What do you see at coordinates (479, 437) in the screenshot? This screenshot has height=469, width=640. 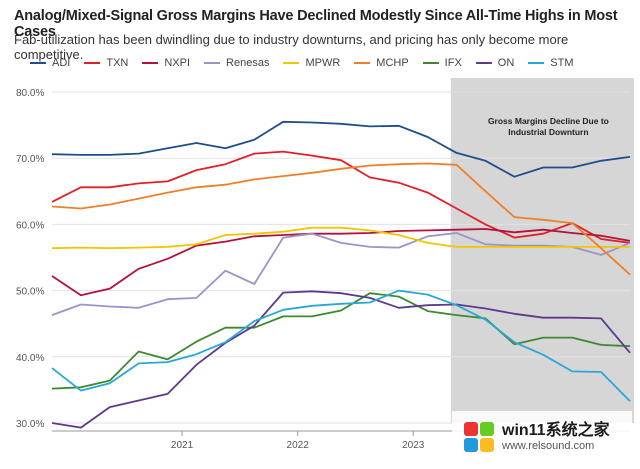 I see `windows-logo-icon` at bounding box center [479, 437].